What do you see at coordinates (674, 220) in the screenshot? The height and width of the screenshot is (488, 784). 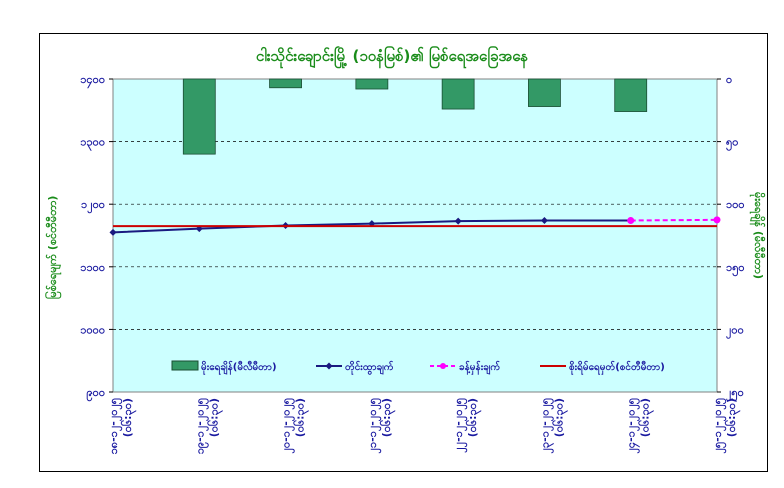 I see `series-line` at bounding box center [674, 220].